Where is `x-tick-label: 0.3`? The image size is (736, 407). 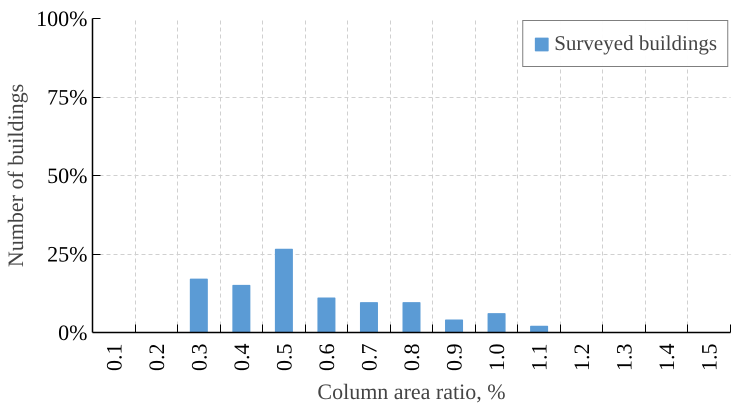 x-tick-label: 0.3 is located at coordinates (199, 357).